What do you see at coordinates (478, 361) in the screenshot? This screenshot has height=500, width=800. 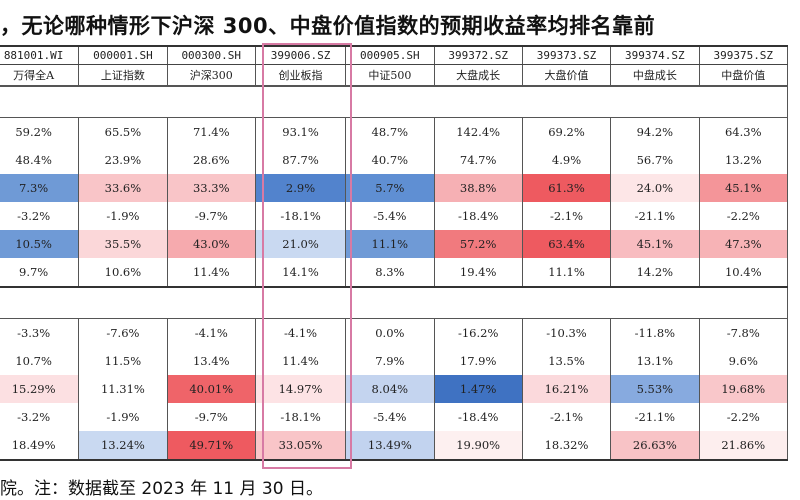 I see `value-cell: 17.9%` at bounding box center [478, 361].